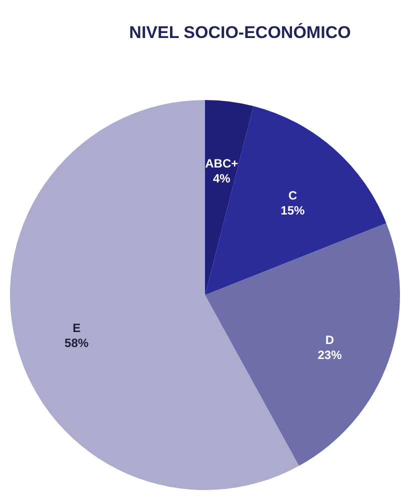 This screenshot has height=496, width=401. What do you see at coordinates (221, 178) in the screenshot?
I see `data-label: 4%` at bounding box center [221, 178].